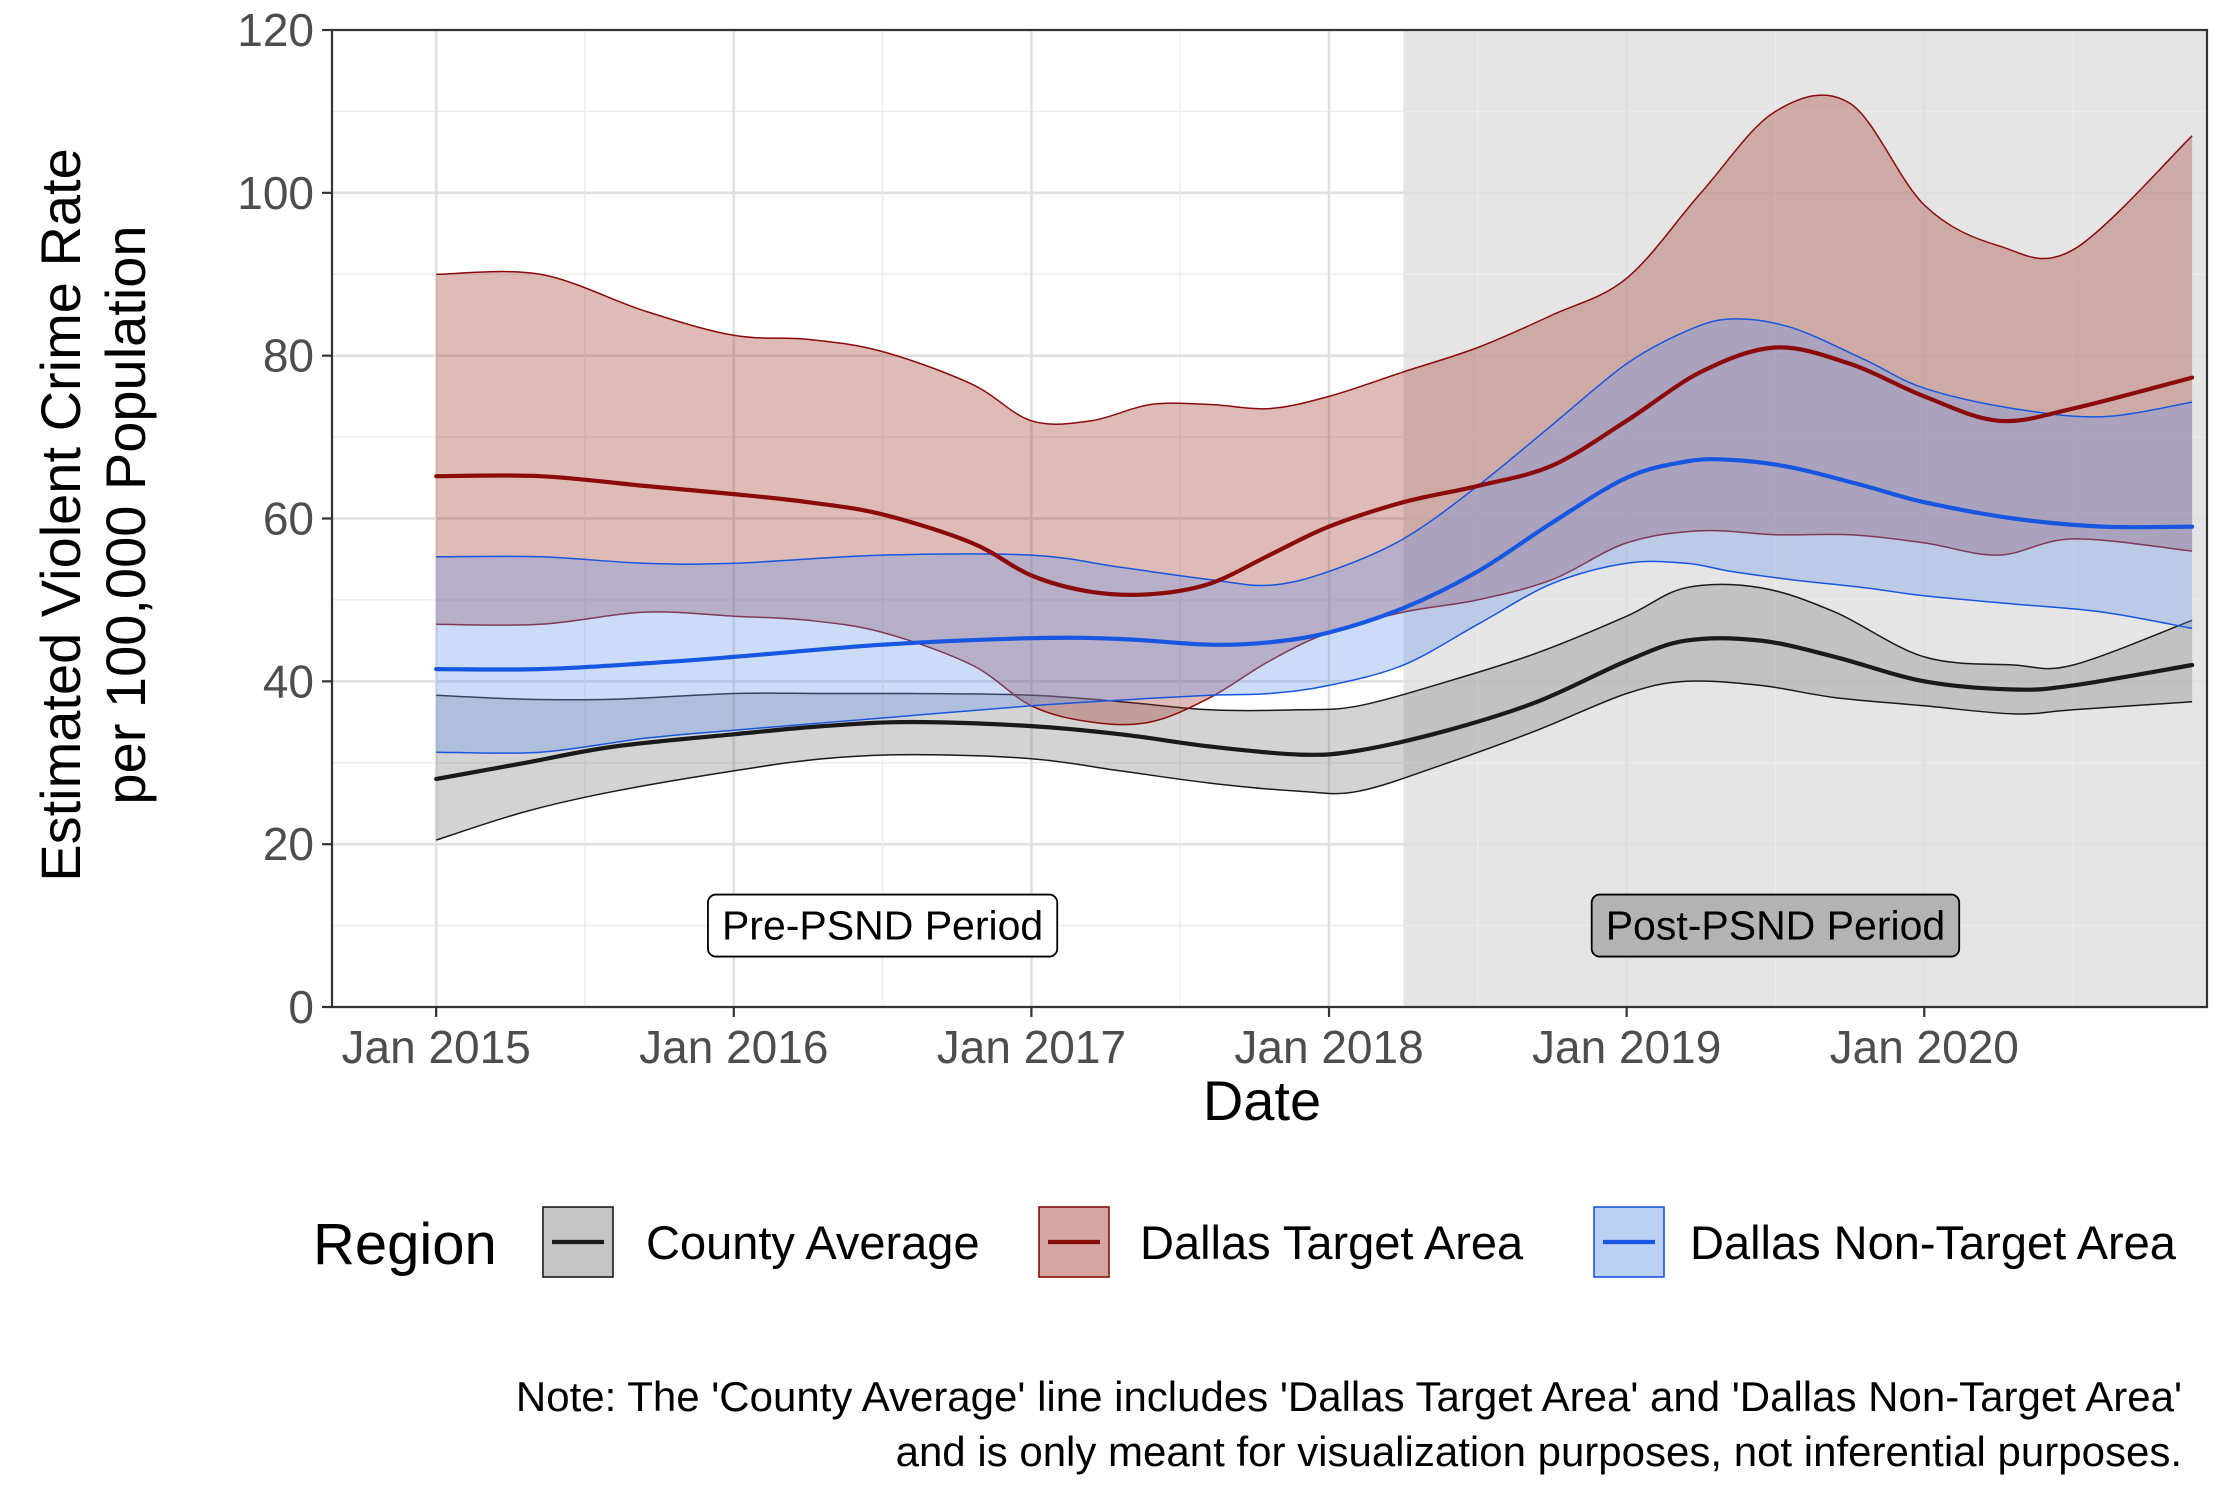 The height and width of the screenshot is (1500, 2220). I want to click on line-county-average, so click(1314, 709).